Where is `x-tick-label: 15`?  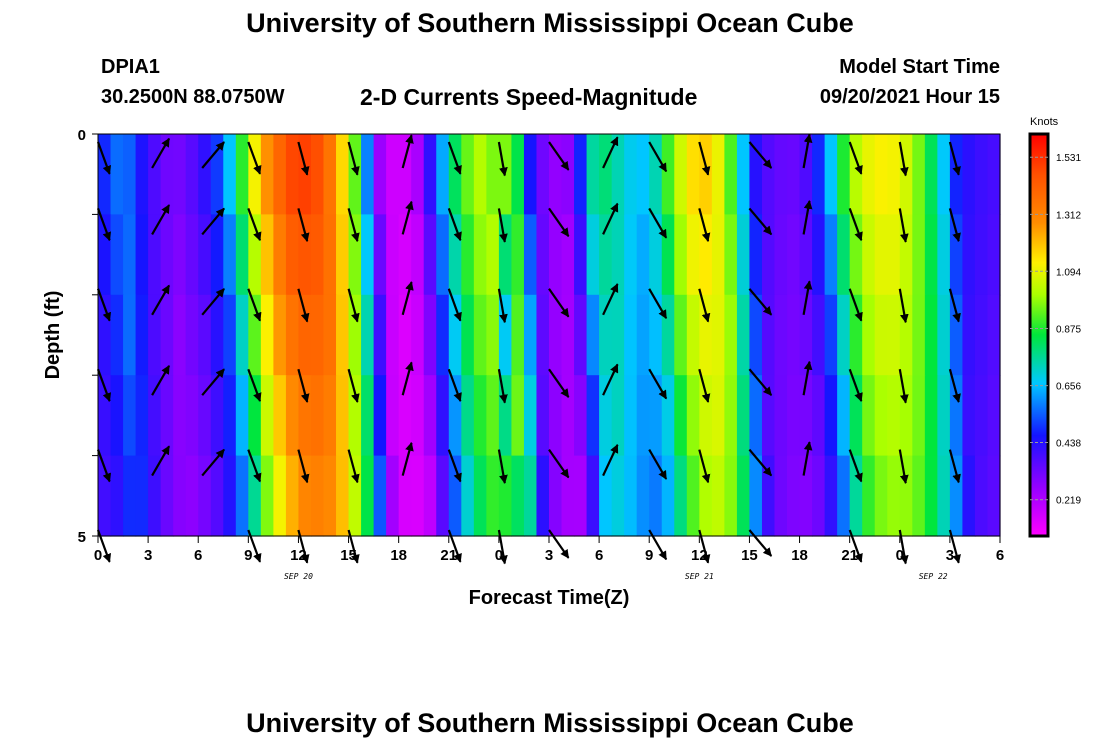
x-tick-label: 15 is located at coordinates (348, 555).